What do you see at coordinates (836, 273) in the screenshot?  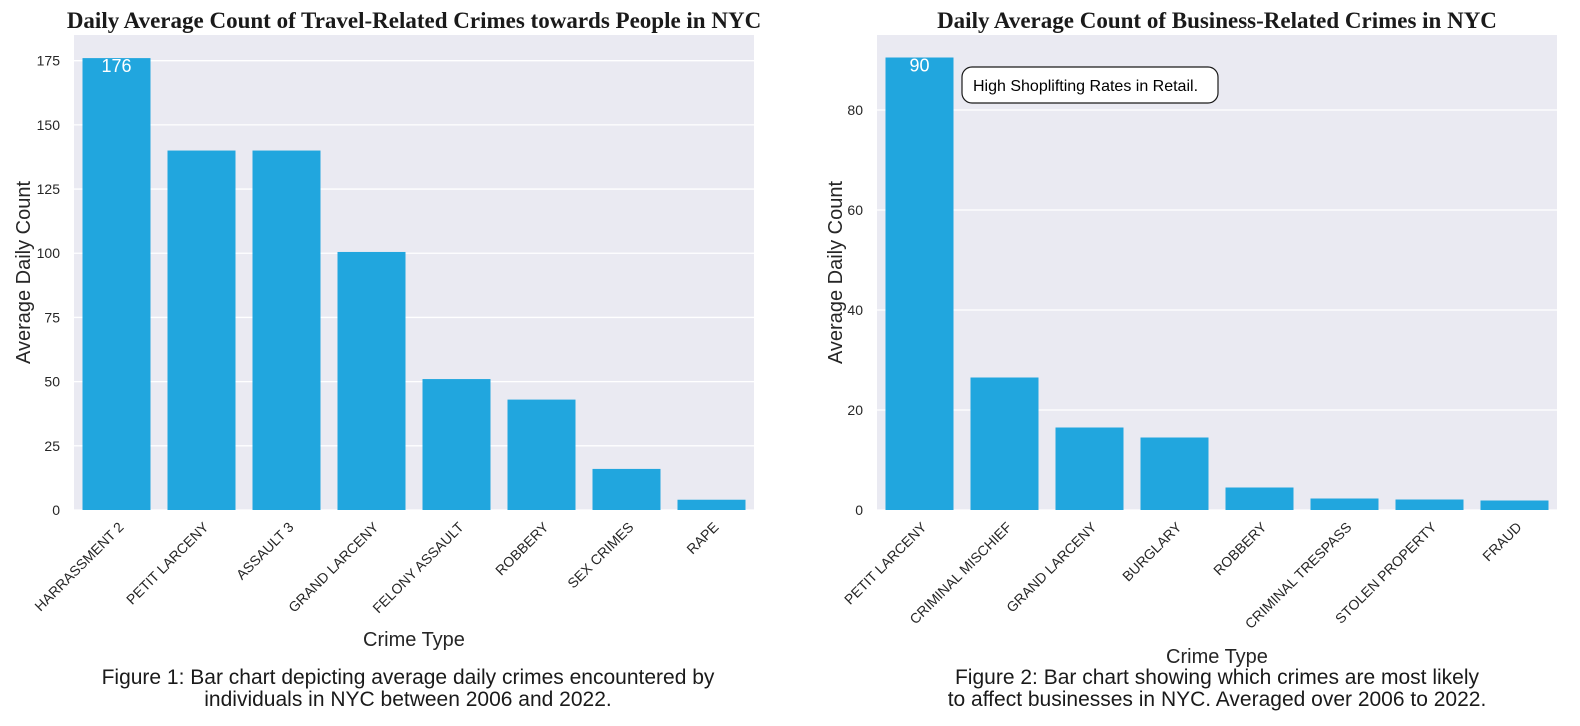 I see `business-crimes-y-axis-label: Average Daily Count` at bounding box center [836, 273].